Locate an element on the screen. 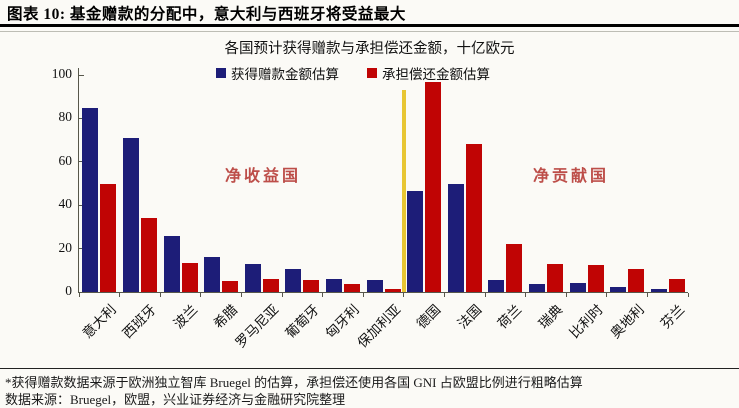 This screenshot has height=408, width=739. beneficiary-contributor-divider-line is located at coordinates (403, 191).